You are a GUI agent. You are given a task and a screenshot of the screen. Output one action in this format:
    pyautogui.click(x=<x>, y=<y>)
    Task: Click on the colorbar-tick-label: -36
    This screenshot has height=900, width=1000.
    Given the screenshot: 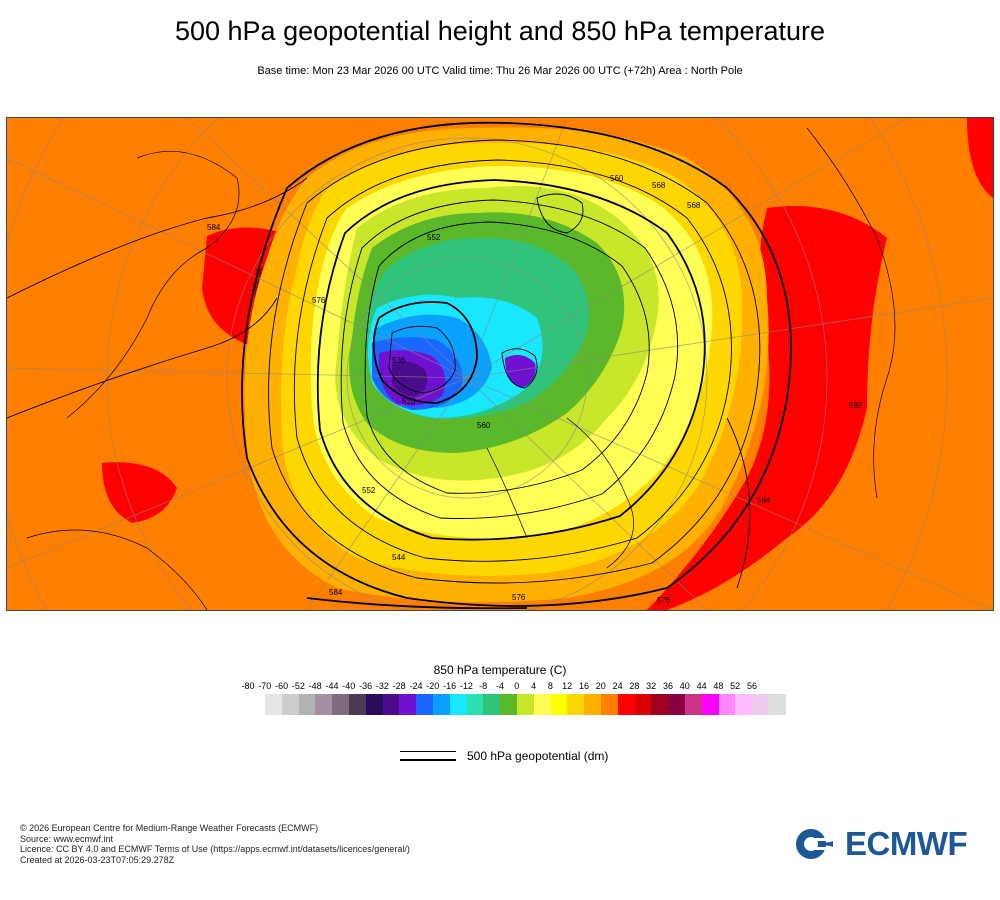 What is the action you would take?
    pyautogui.click(x=366, y=686)
    